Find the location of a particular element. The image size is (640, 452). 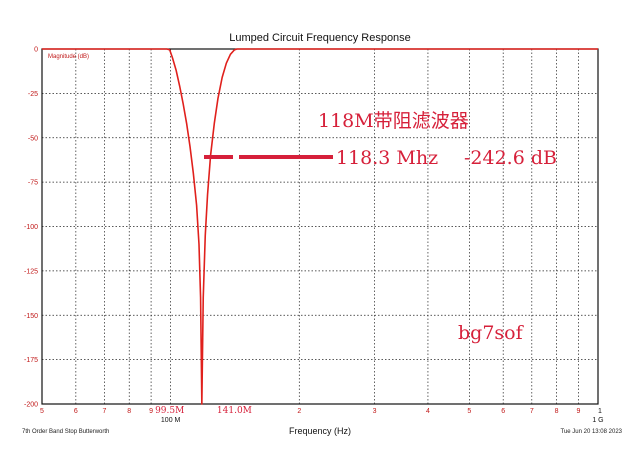

chart-title: Lumped Circuit Frequency Response is located at coordinates (320, 38).